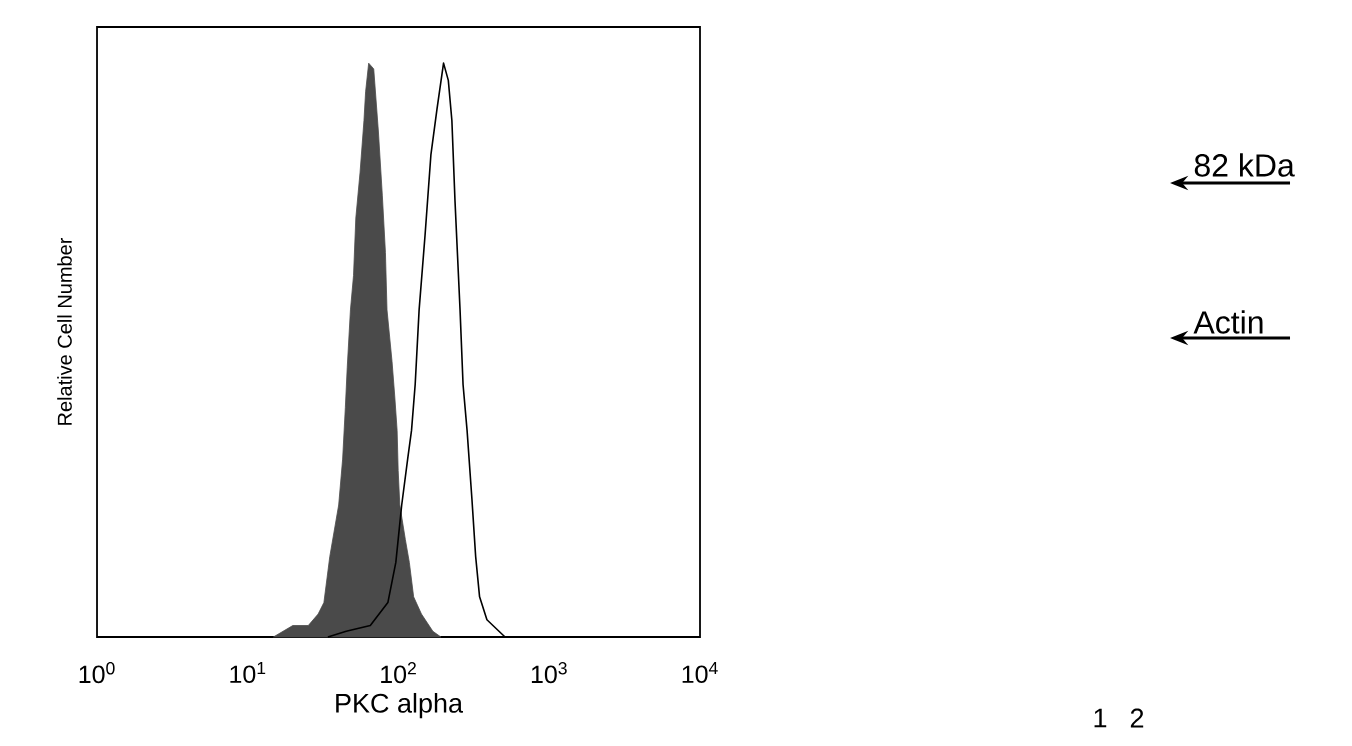 This screenshot has width=1352, height=746. Describe the element at coordinates (400, 705) in the screenshot. I see `x-axis-title: PKC alpha` at that location.